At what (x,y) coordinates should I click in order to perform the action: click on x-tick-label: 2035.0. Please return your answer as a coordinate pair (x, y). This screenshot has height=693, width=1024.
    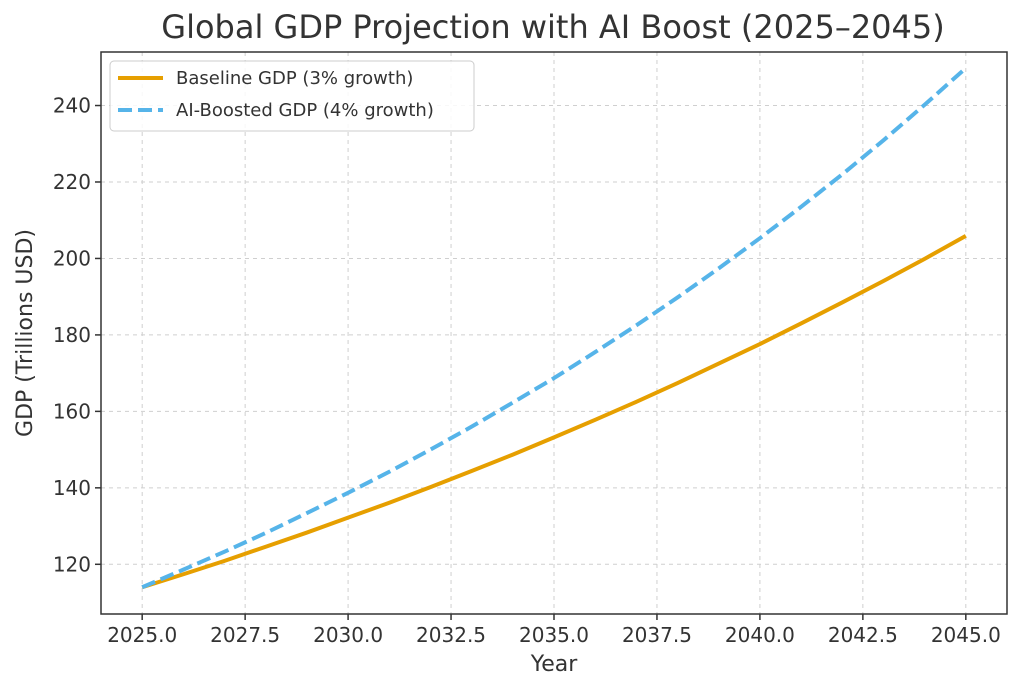
    Looking at the image, I should click on (554, 635).